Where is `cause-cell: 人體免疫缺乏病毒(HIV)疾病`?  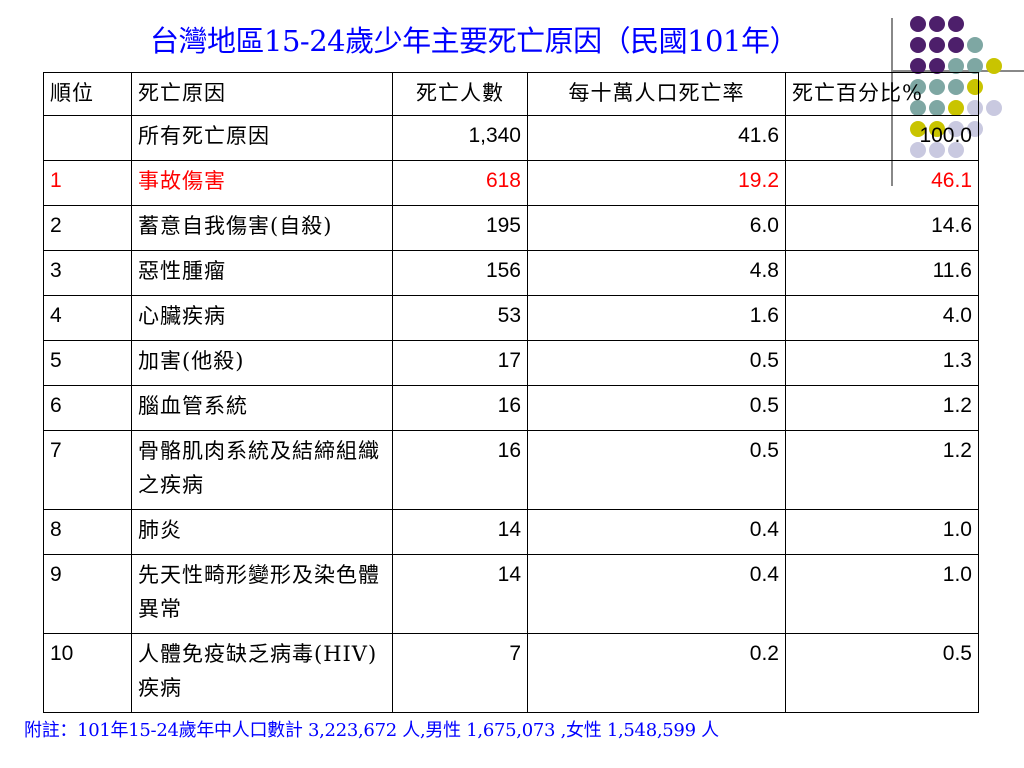
cause-cell: 人體免疫缺乏病毒(HIV)疾病 is located at coordinates (262, 673).